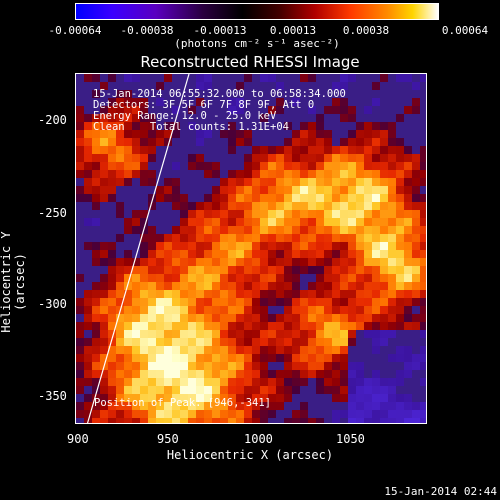  What do you see at coordinates (293, 30) in the screenshot?
I see `colorbar-tick: 0.00013` at bounding box center [293, 30].